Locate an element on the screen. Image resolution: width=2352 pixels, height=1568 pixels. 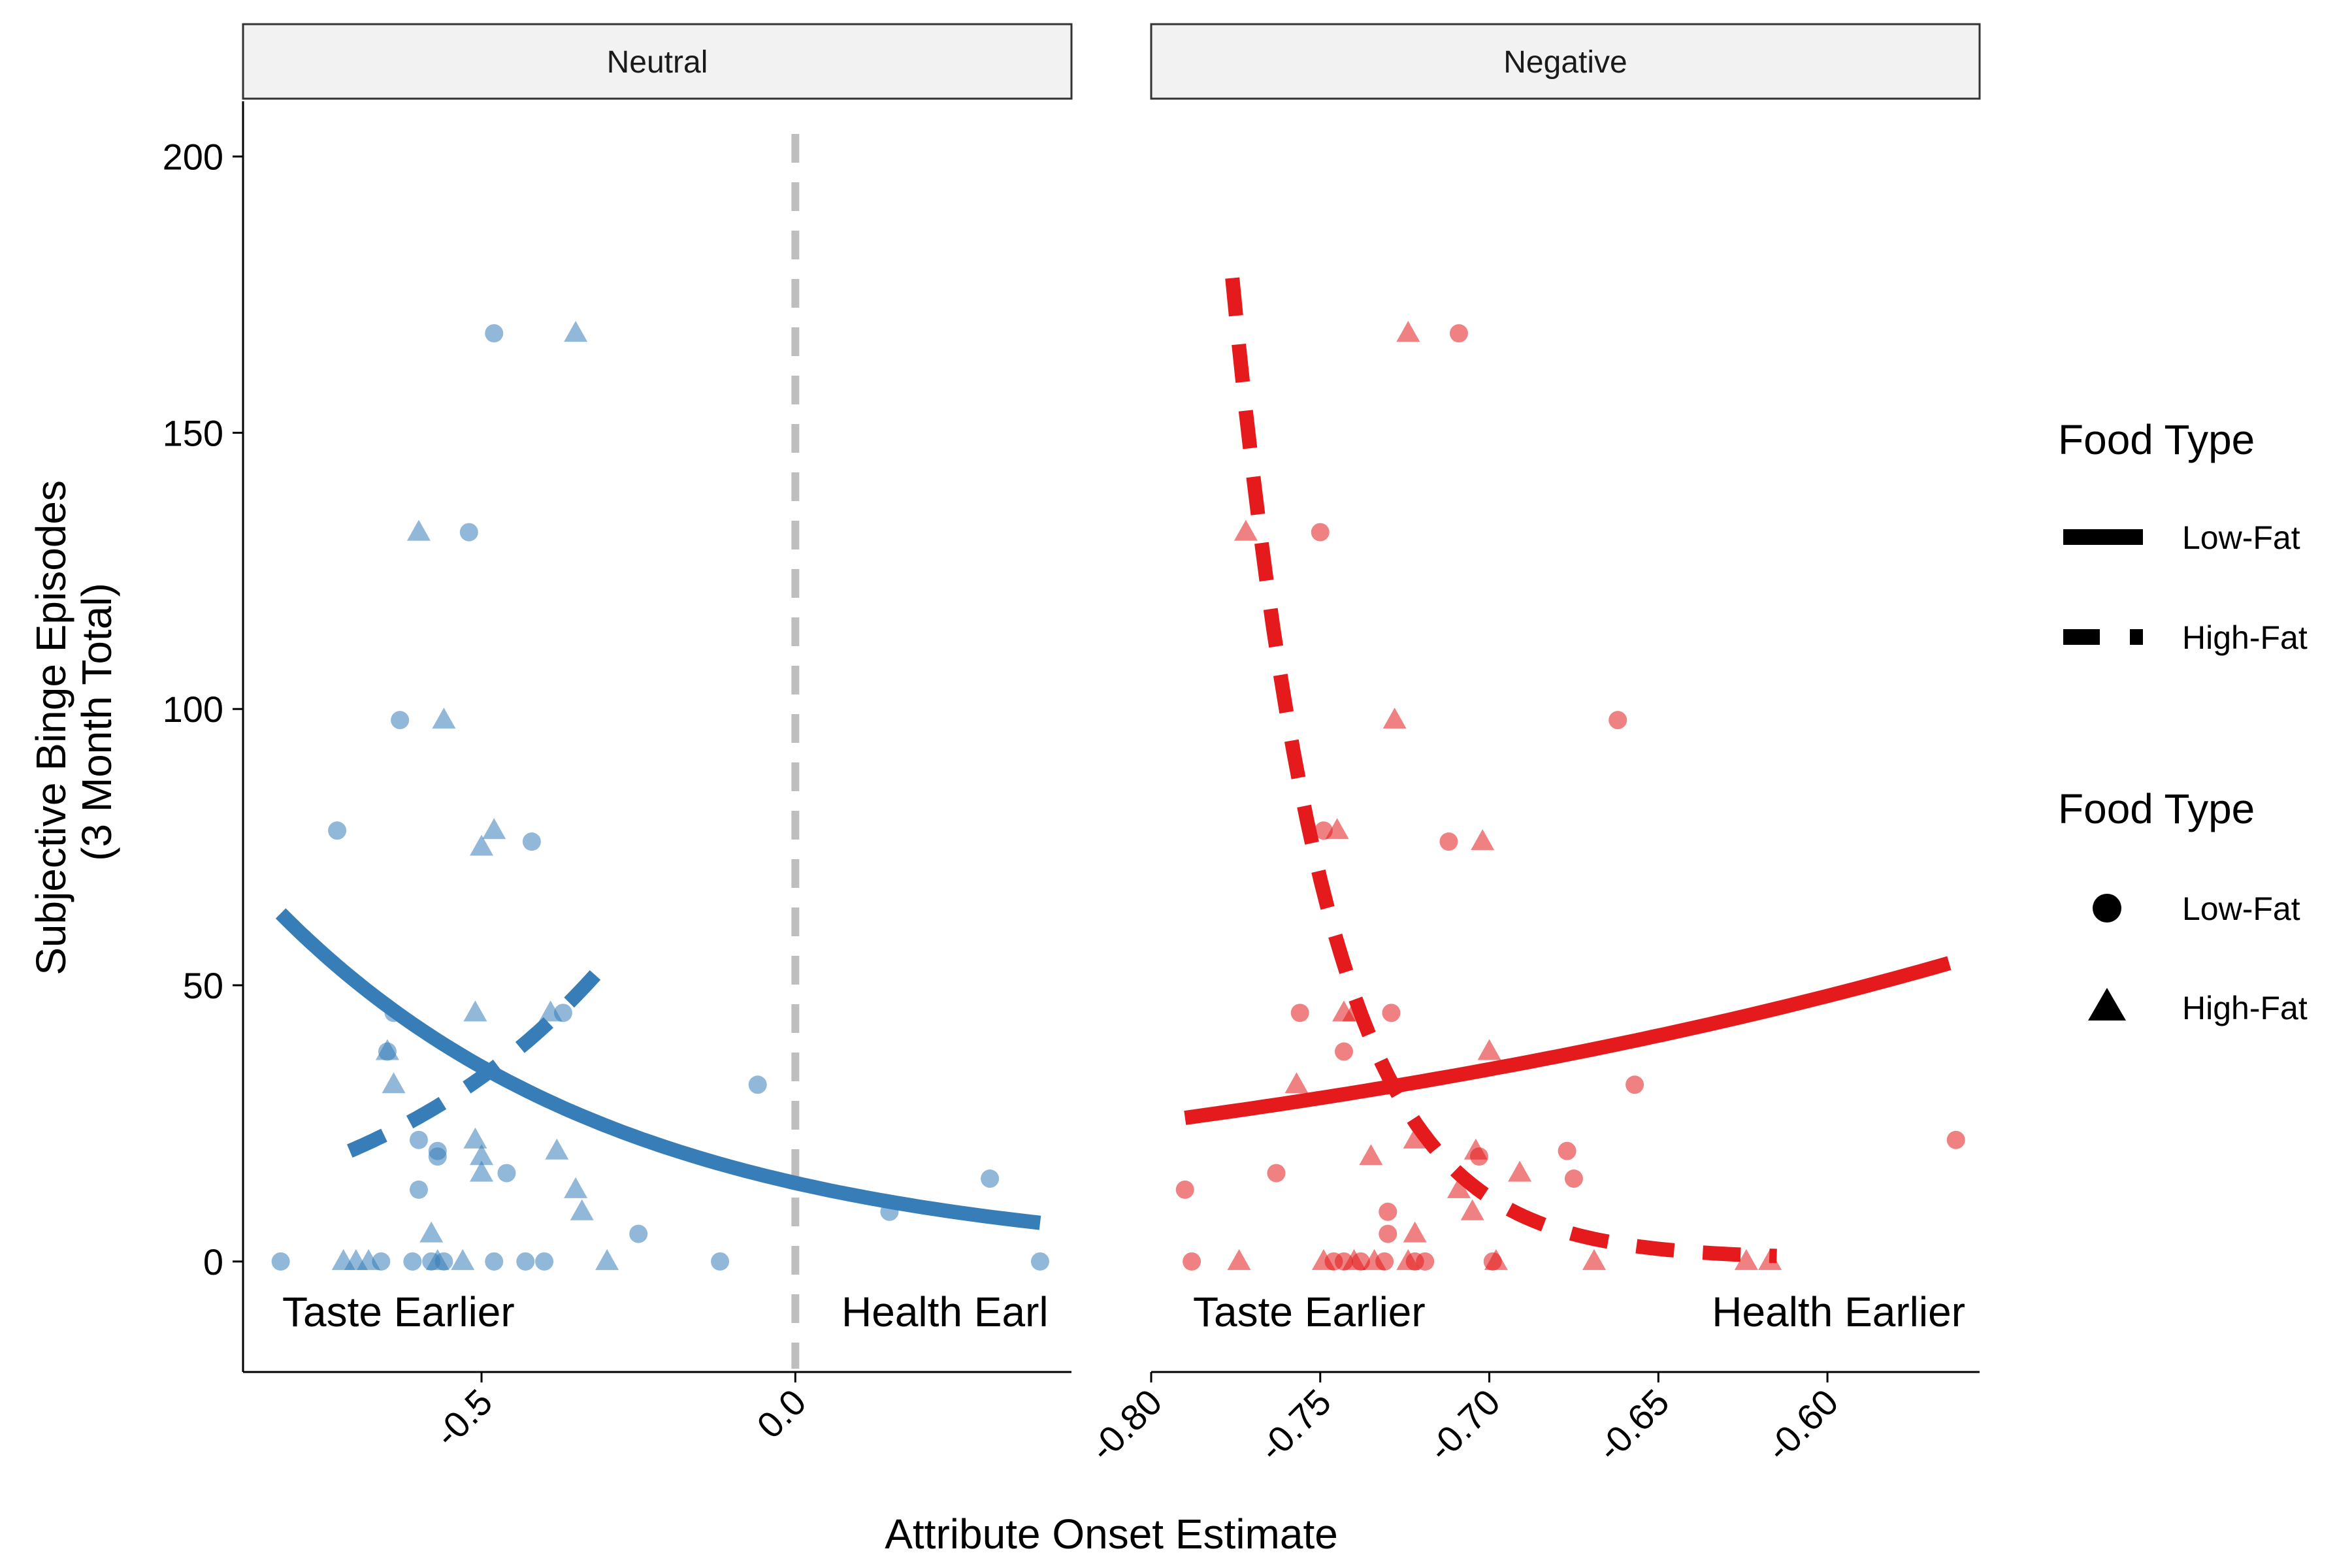
y-tick-label: 200 is located at coordinates (193, 157).